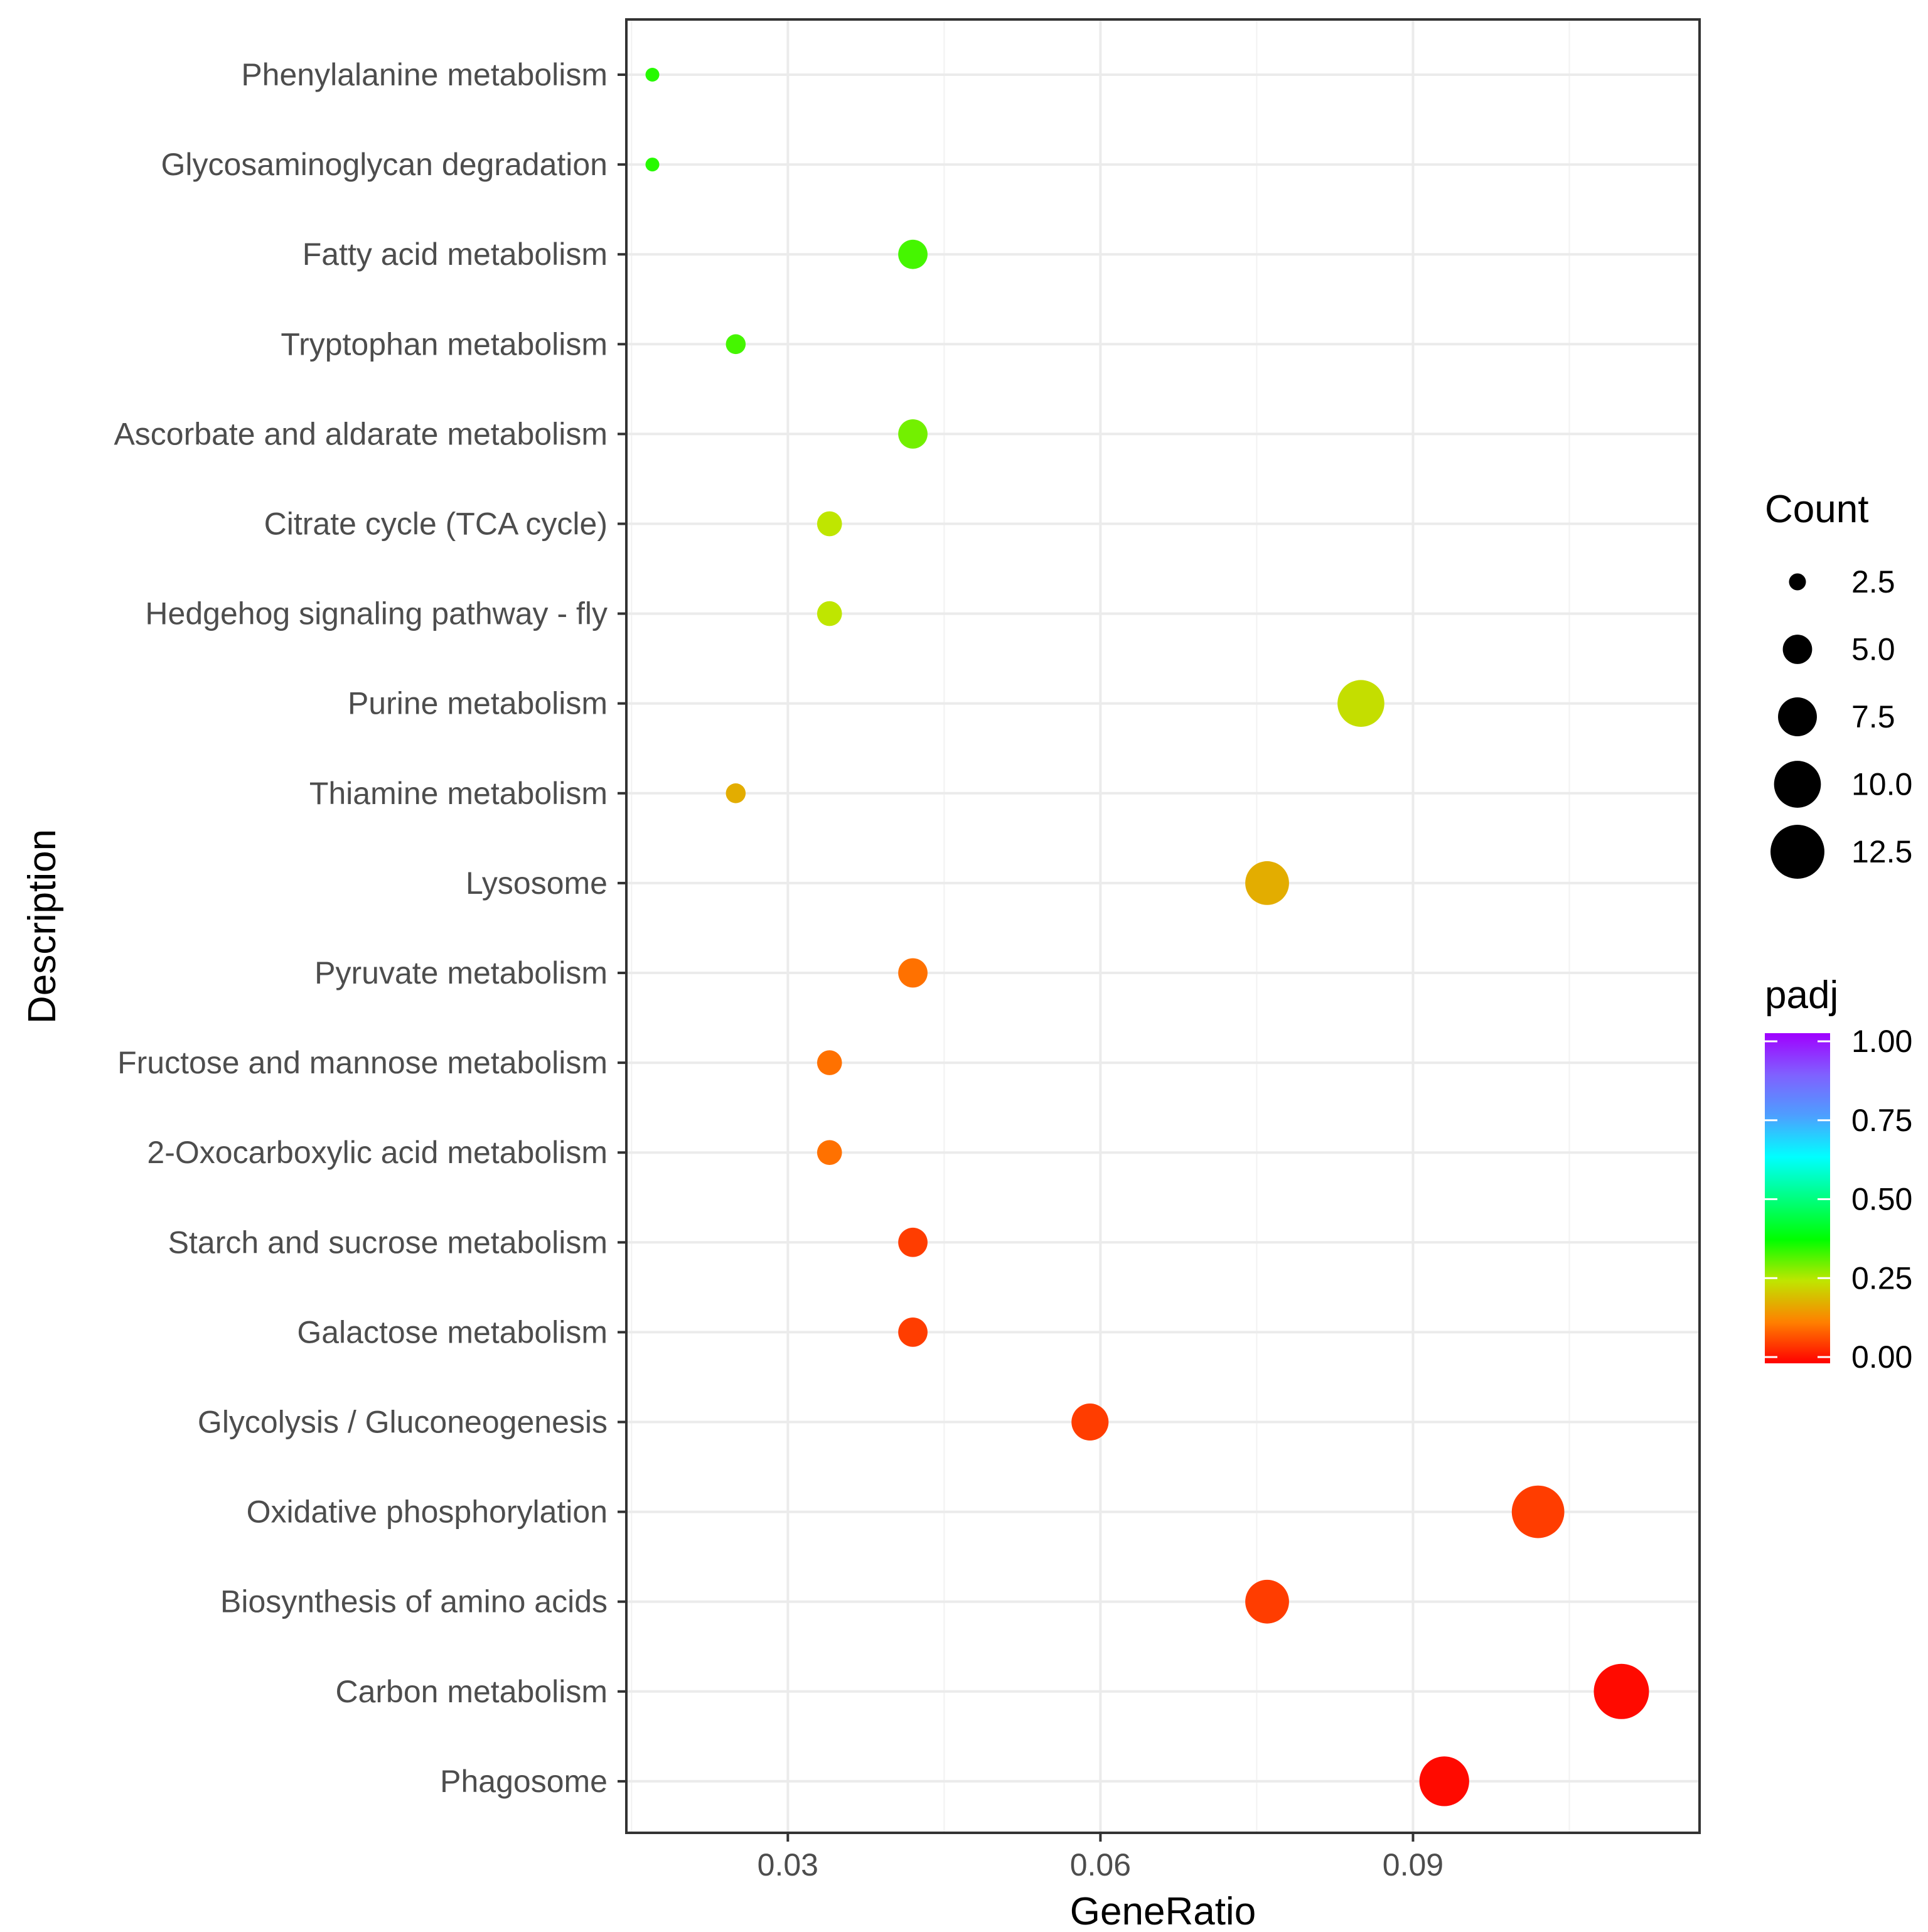 The image size is (1928, 1932). What do you see at coordinates (1881, 784) in the screenshot?
I see `size-legend-label: 10.0` at bounding box center [1881, 784].